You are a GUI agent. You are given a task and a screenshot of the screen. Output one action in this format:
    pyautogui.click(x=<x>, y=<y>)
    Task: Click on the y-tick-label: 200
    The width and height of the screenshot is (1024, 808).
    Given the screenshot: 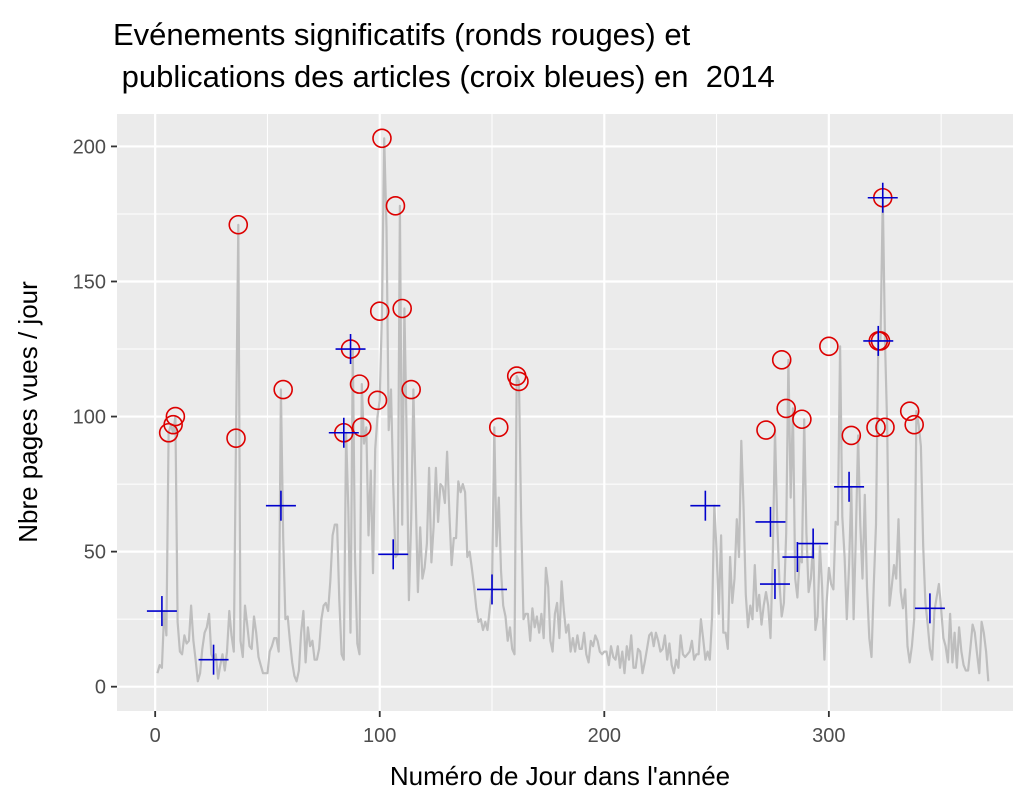 What is the action you would take?
    pyautogui.click(x=89, y=147)
    